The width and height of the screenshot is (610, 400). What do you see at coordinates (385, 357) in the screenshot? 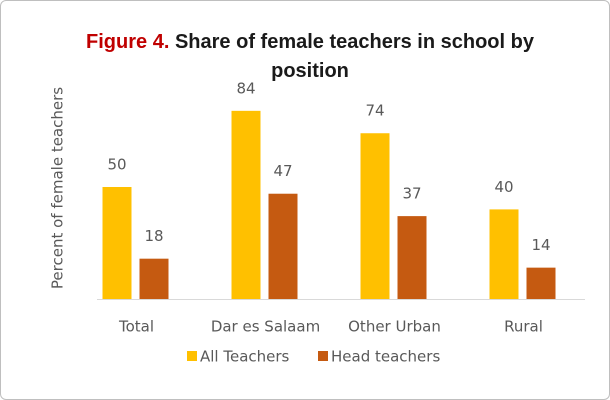
I see `legend-label: Head teachers` at bounding box center [385, 357].